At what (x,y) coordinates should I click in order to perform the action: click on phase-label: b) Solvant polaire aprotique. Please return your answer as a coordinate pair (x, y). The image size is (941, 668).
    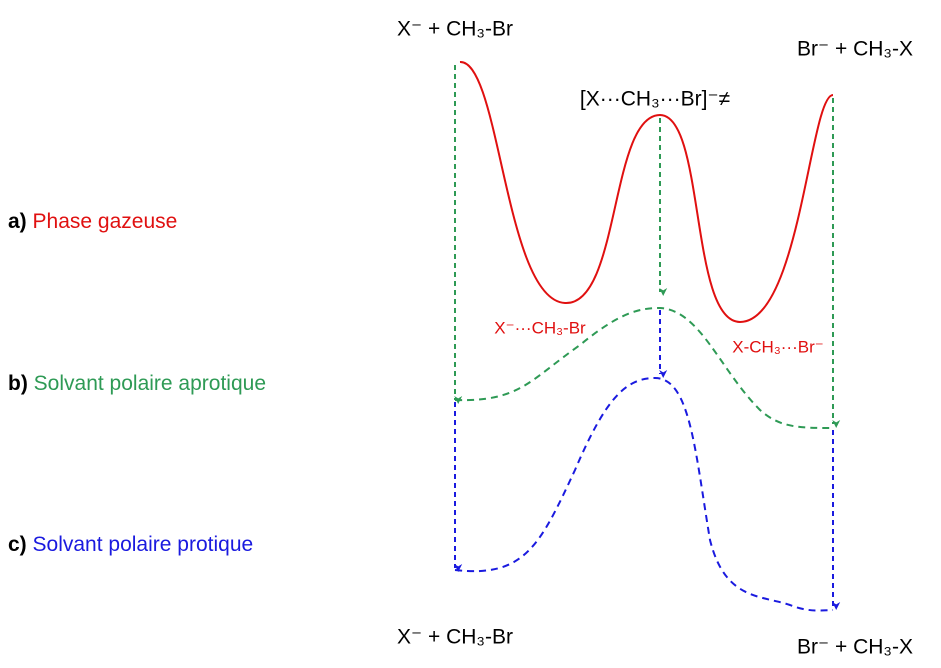
    Looking at the image, I should click on (137, 383).